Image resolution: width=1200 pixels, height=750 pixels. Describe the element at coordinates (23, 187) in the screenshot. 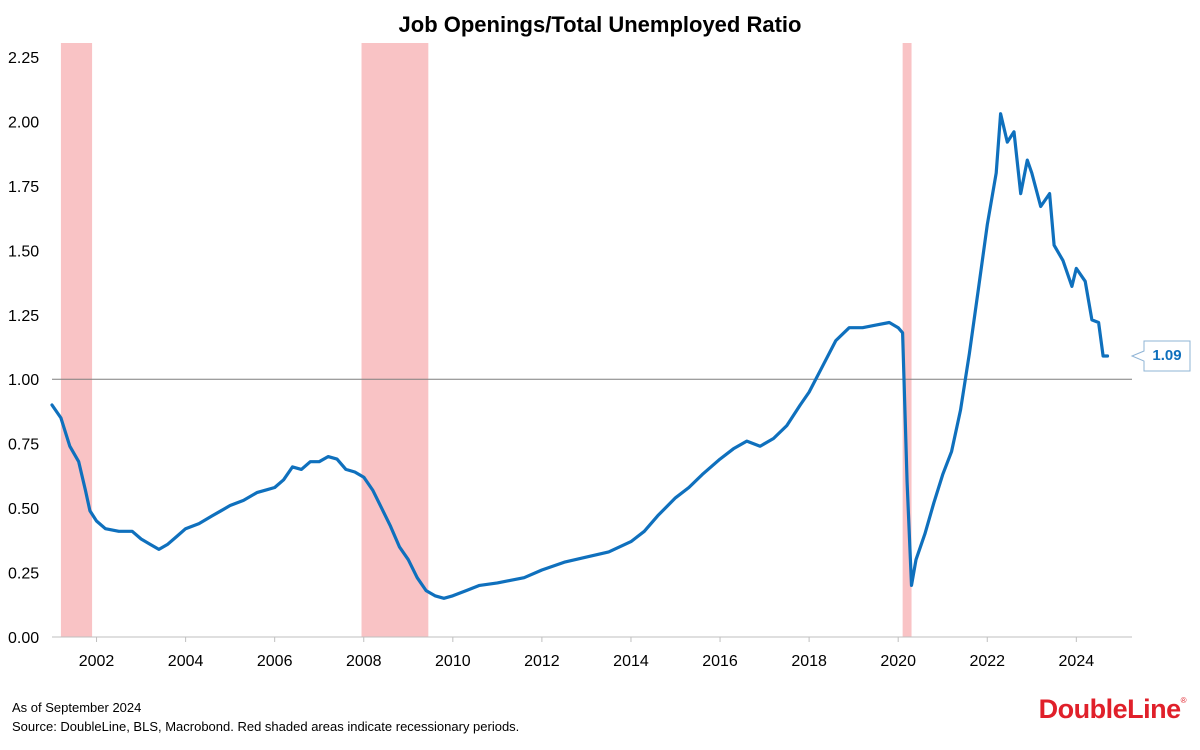

I see `y-tick-label: 1.75` at that location.